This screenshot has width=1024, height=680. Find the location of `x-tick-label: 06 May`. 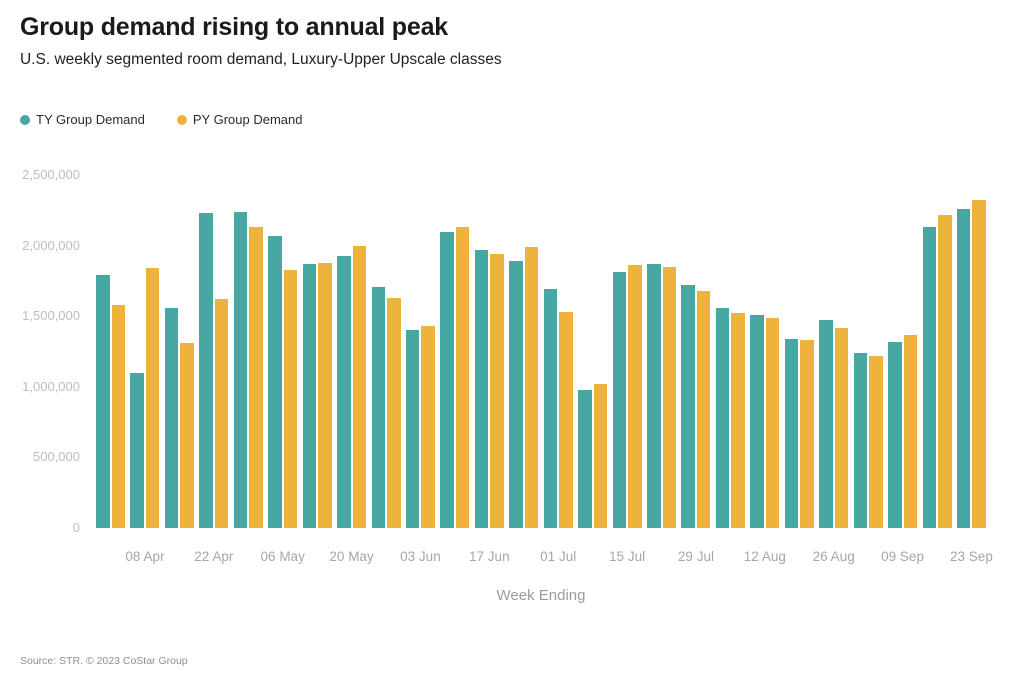

x-tick-label: 06 May is located at coordinates (282, 556).